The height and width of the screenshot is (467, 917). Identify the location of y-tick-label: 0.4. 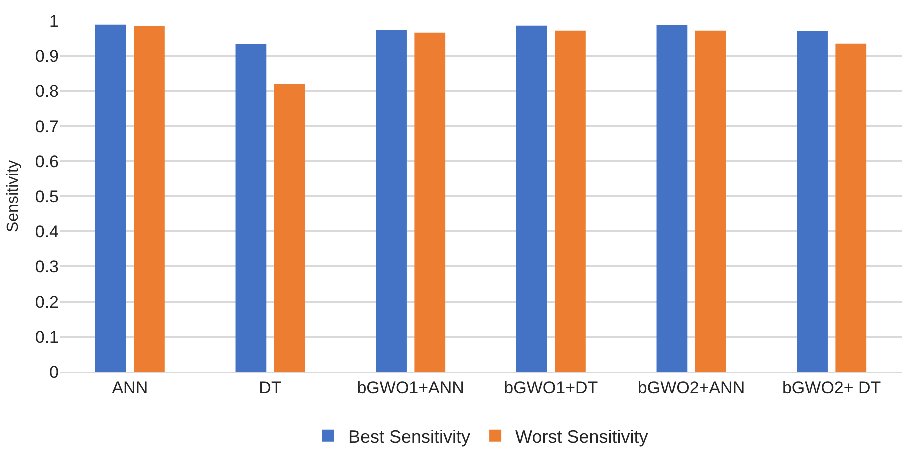
(47, 232).